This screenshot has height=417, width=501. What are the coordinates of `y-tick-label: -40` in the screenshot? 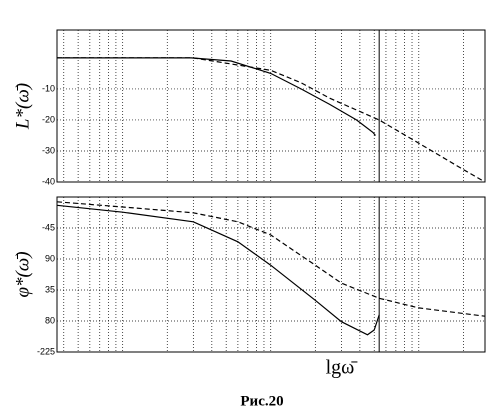 It's located at (48, 181).